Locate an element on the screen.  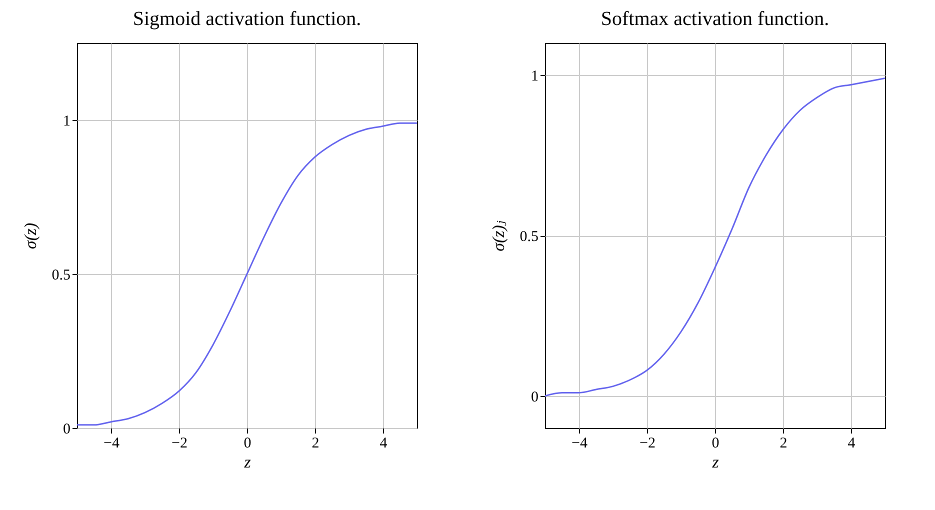
chart-title: Softmax activation function. is located at coordinates (715, 19).